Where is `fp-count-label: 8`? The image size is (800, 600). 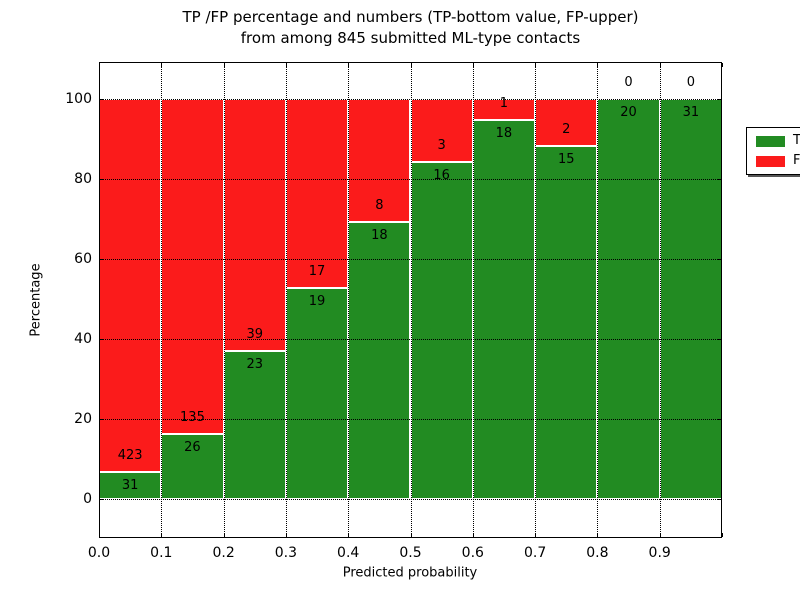
fp-count-label: 8 is located at coordinates (379, 206).